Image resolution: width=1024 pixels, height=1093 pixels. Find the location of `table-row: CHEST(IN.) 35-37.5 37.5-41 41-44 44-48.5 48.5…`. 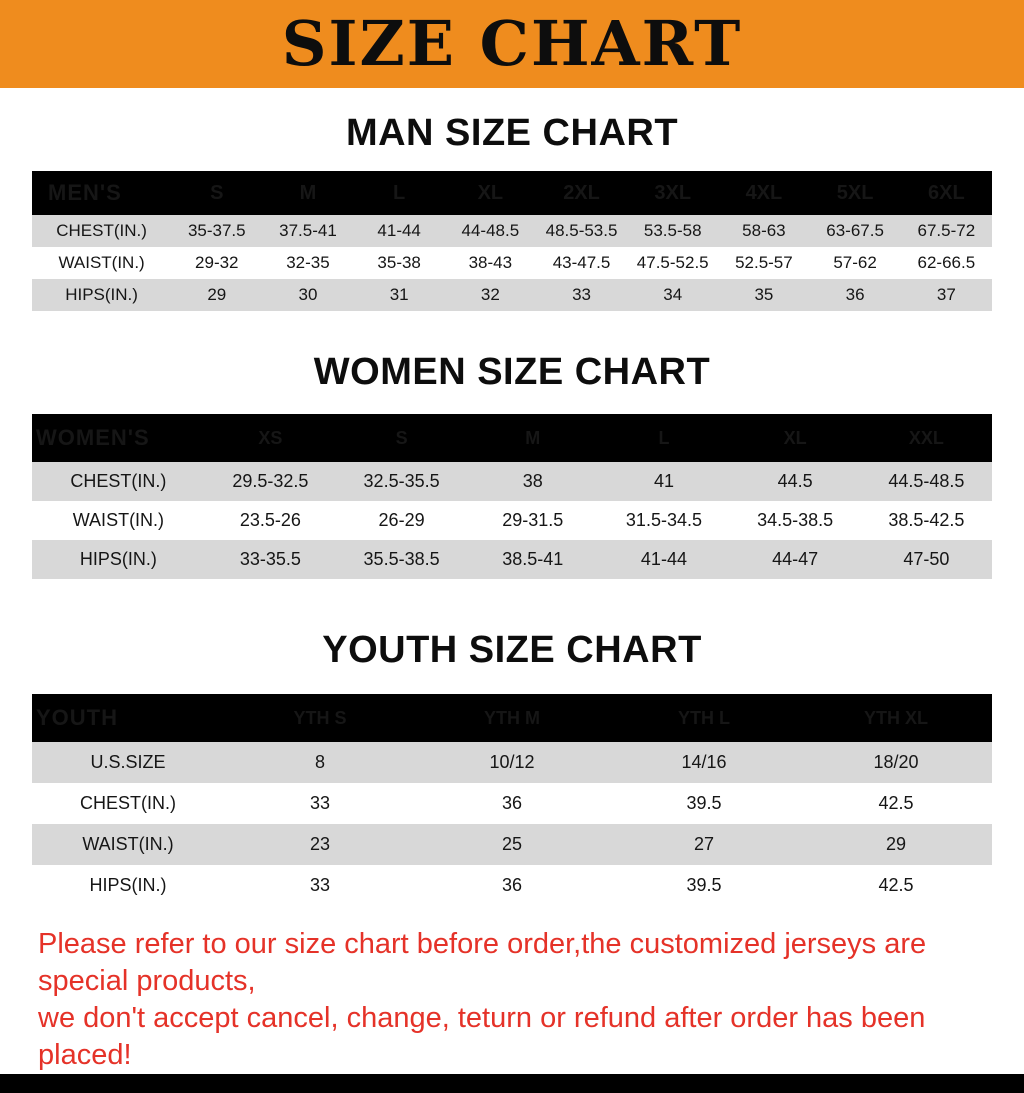

table-row: CHEST(IN.) 35-37.5 37.5-41 41-44 44-48.5 48.5… is located at coordinates (512, 231).